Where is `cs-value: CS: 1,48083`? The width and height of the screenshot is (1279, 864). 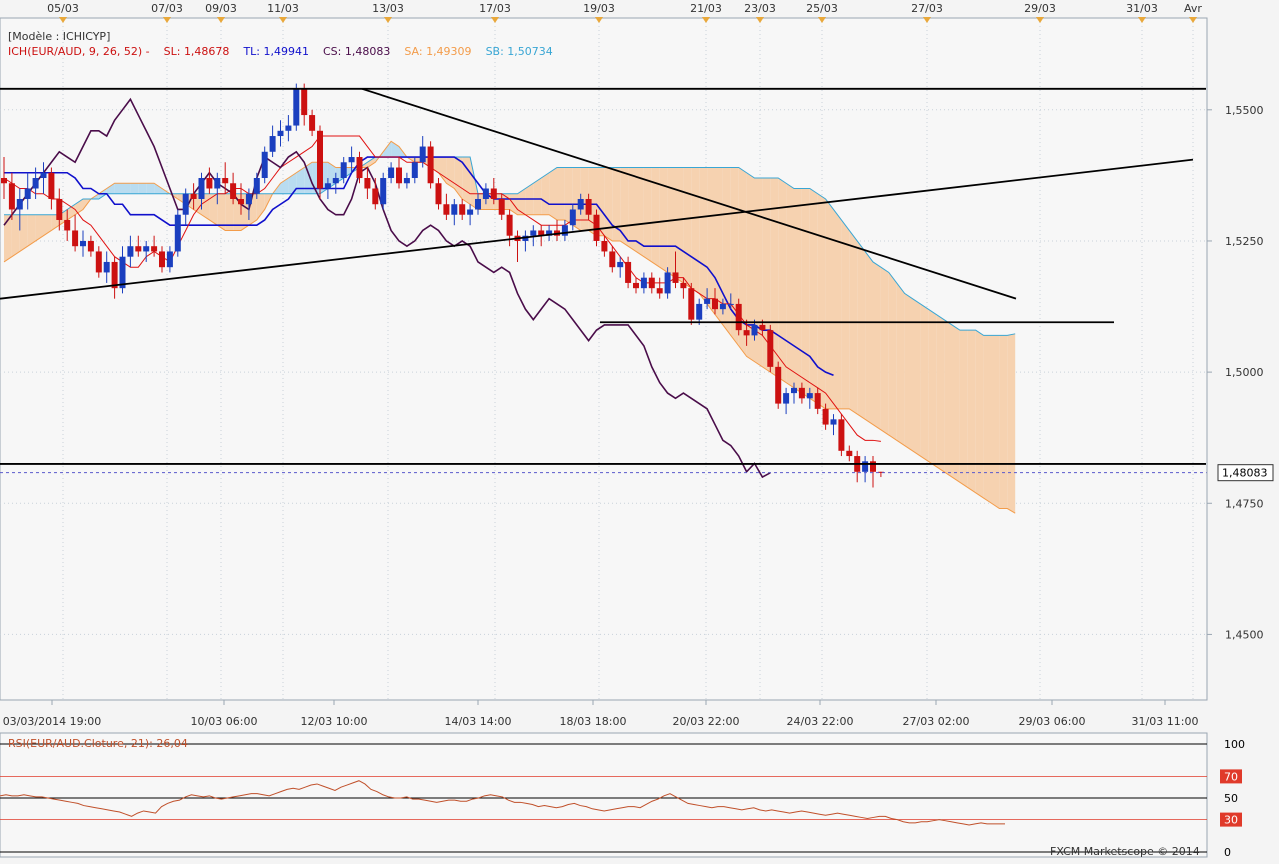 cs-value: CS: 1,48083 is located at coordinates (356, 51).